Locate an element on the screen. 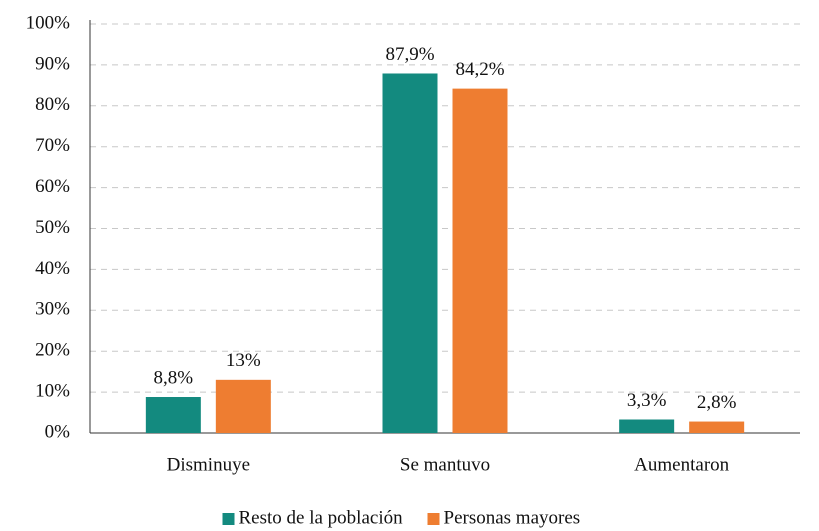 The image size is (819, 531). y-tick-label: 0% is located at coordinates (58, 431).